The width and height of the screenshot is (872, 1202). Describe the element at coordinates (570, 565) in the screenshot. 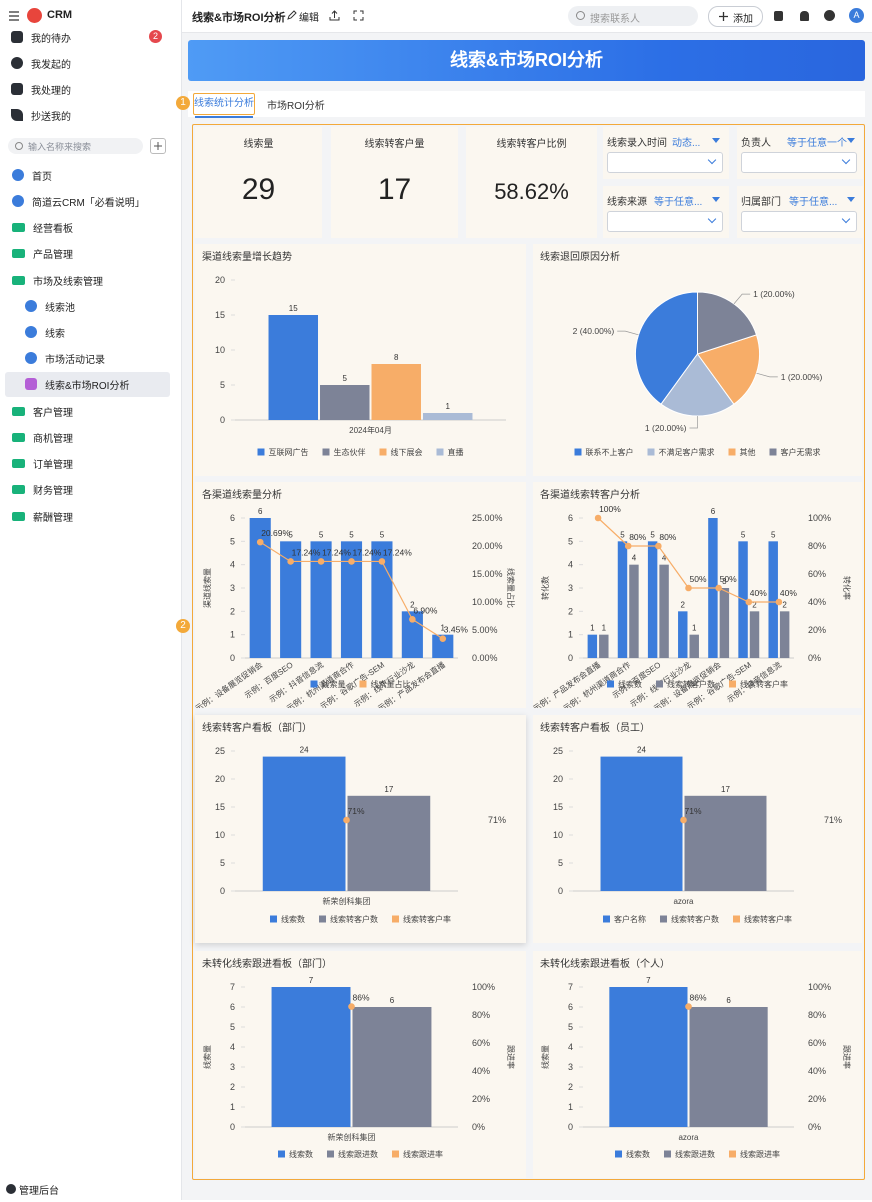

I see `y-tick-label: 4` at that location.